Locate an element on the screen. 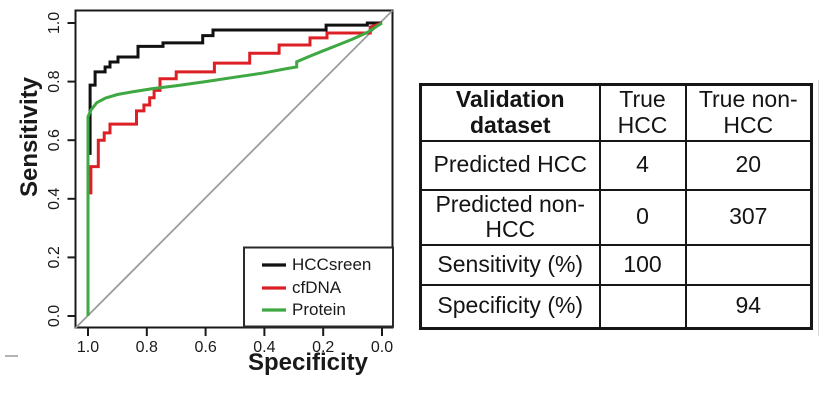  label-predicted-non-hcc: Predicted non-HCC is located at coordinates (510, 217).